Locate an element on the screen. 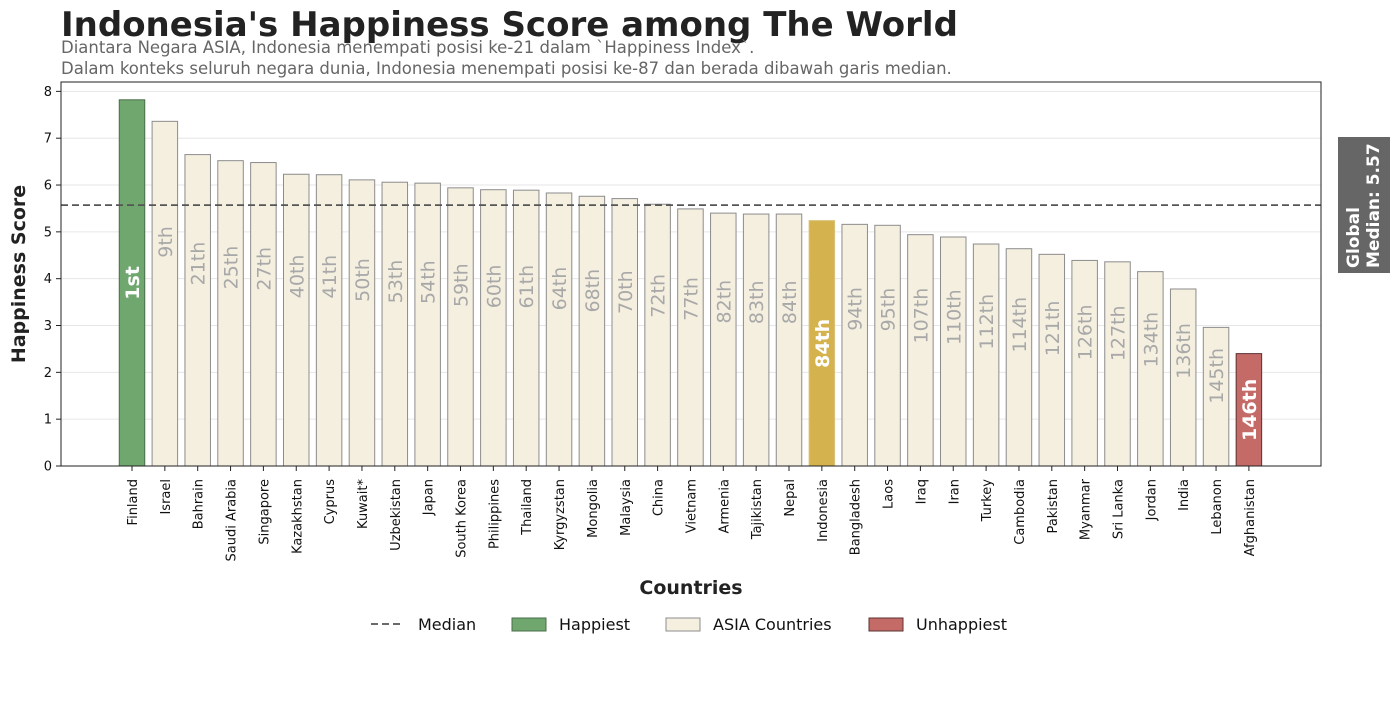 This screenshot has width=1393, height=727. x-tick-label: Turkey is located at coordinates (987, 501).